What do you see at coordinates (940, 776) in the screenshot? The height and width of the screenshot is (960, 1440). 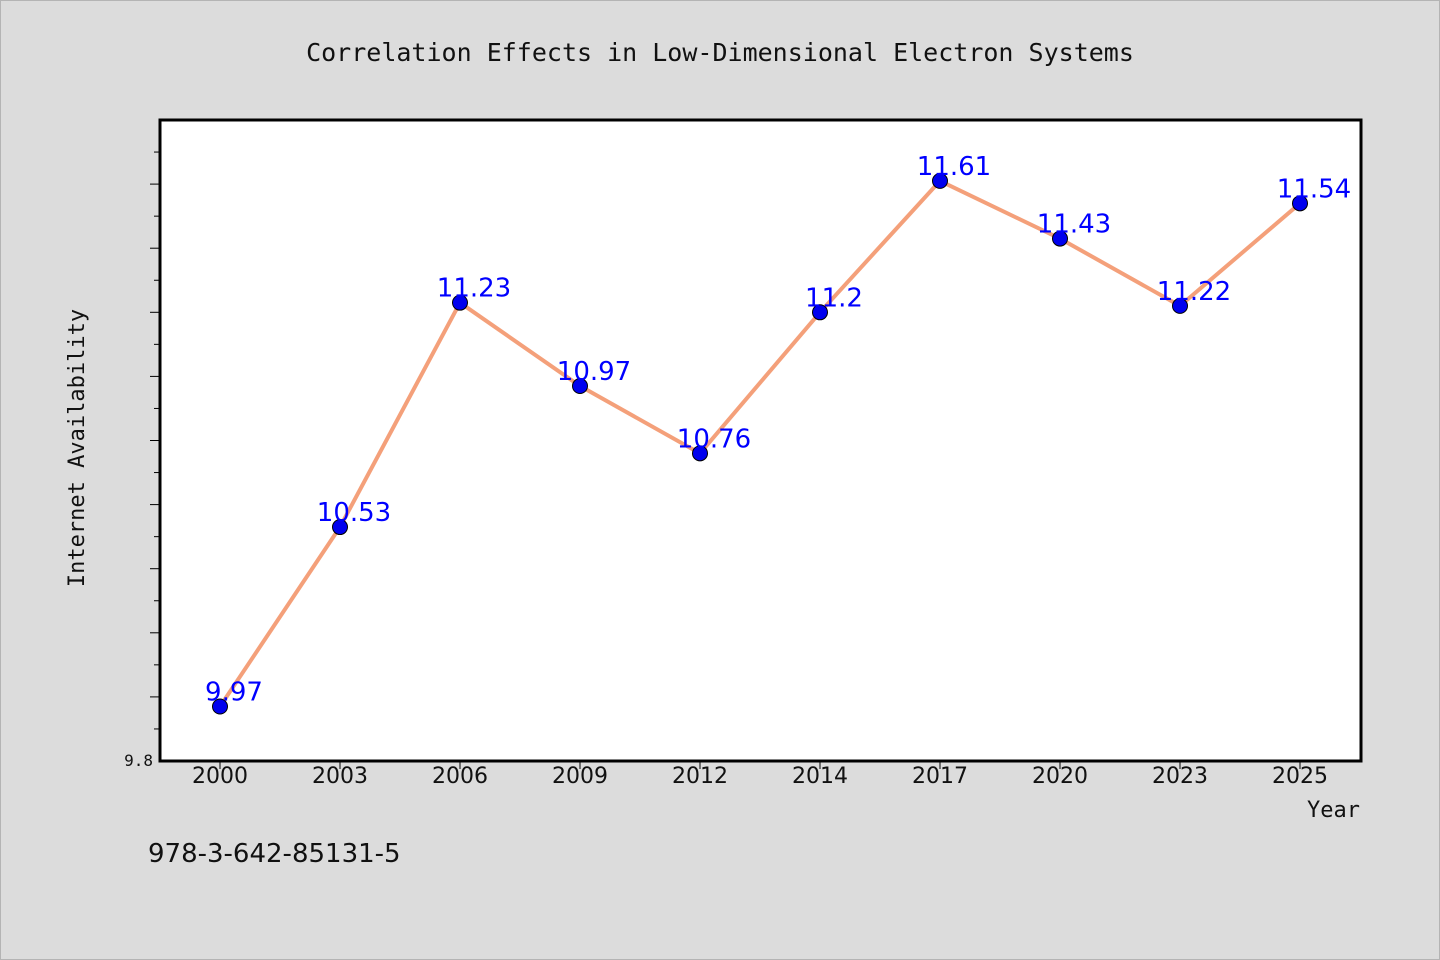 I see `x-tick-label: 2017` at bounding box center [940, 776].